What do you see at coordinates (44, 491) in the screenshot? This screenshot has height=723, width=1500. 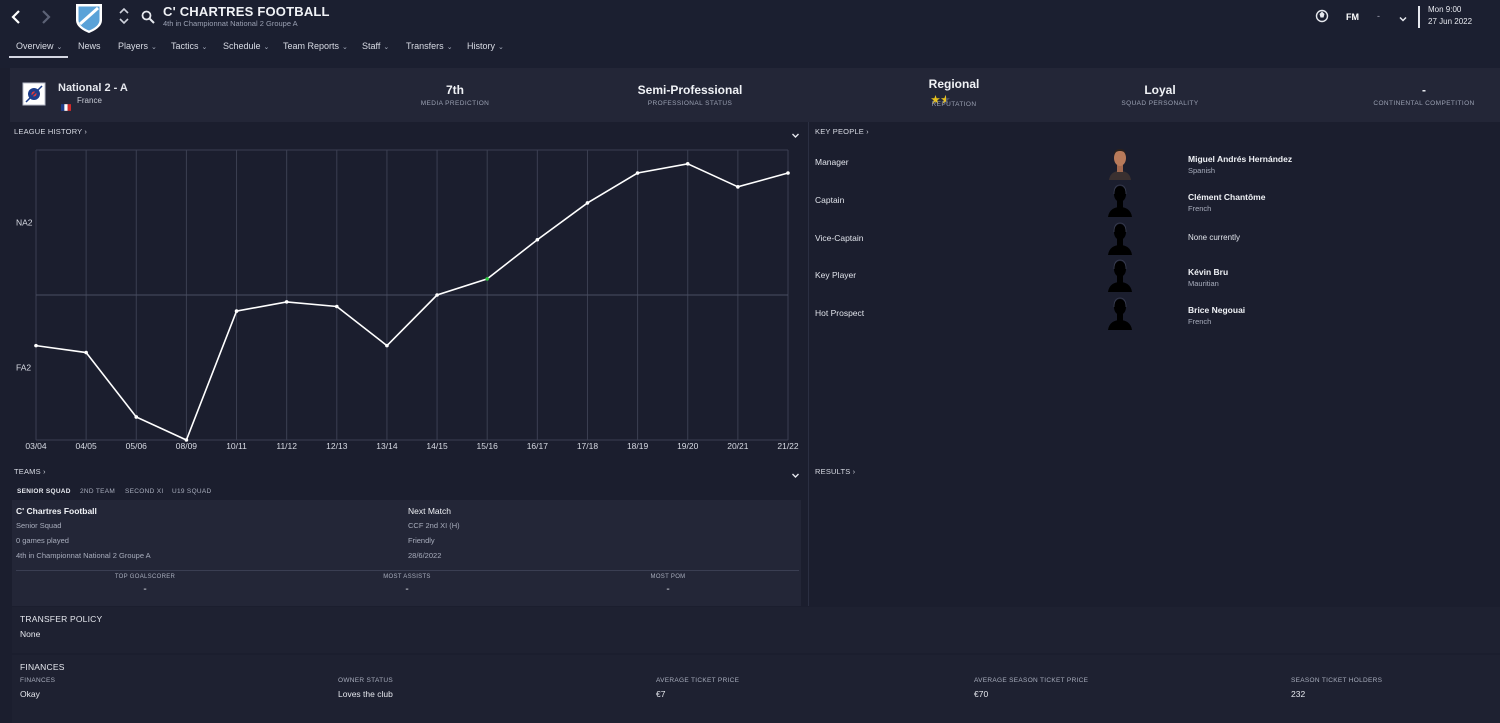 I see `tab-senior-squad: SENIOR SQUAD` at bounding box center [44, 491].